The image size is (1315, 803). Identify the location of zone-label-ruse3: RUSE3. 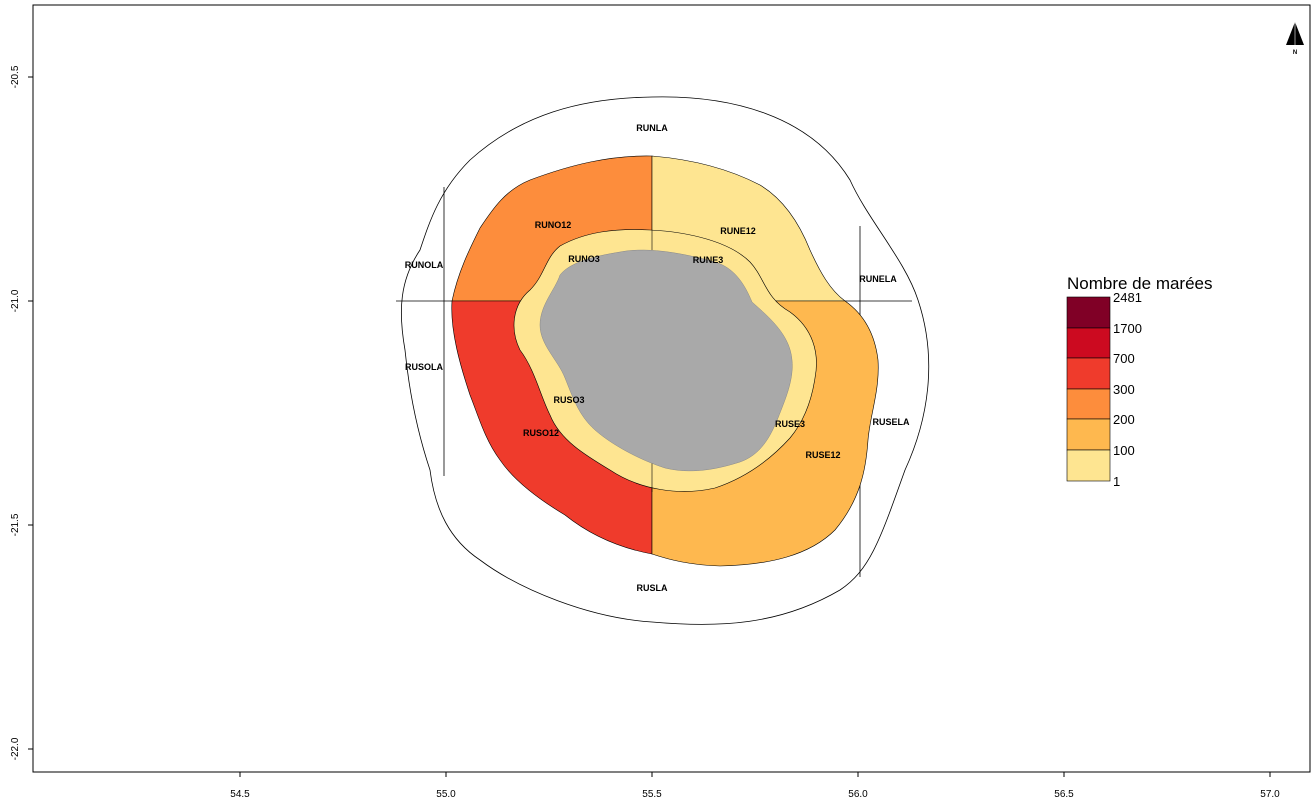
(790, 424).